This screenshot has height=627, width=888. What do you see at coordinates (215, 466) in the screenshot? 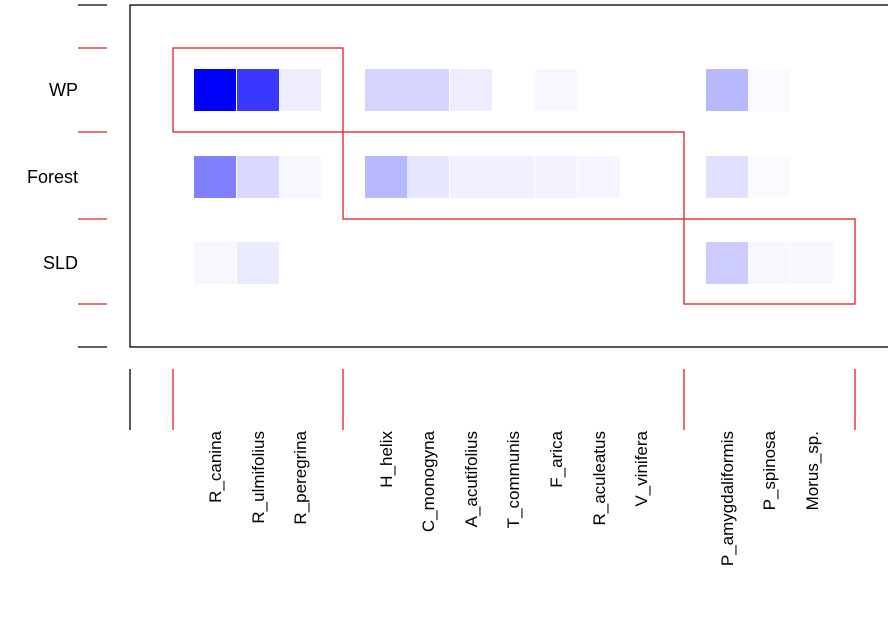
I see `column-label-r-canina: R_canina` at bounding box center [215, 466].